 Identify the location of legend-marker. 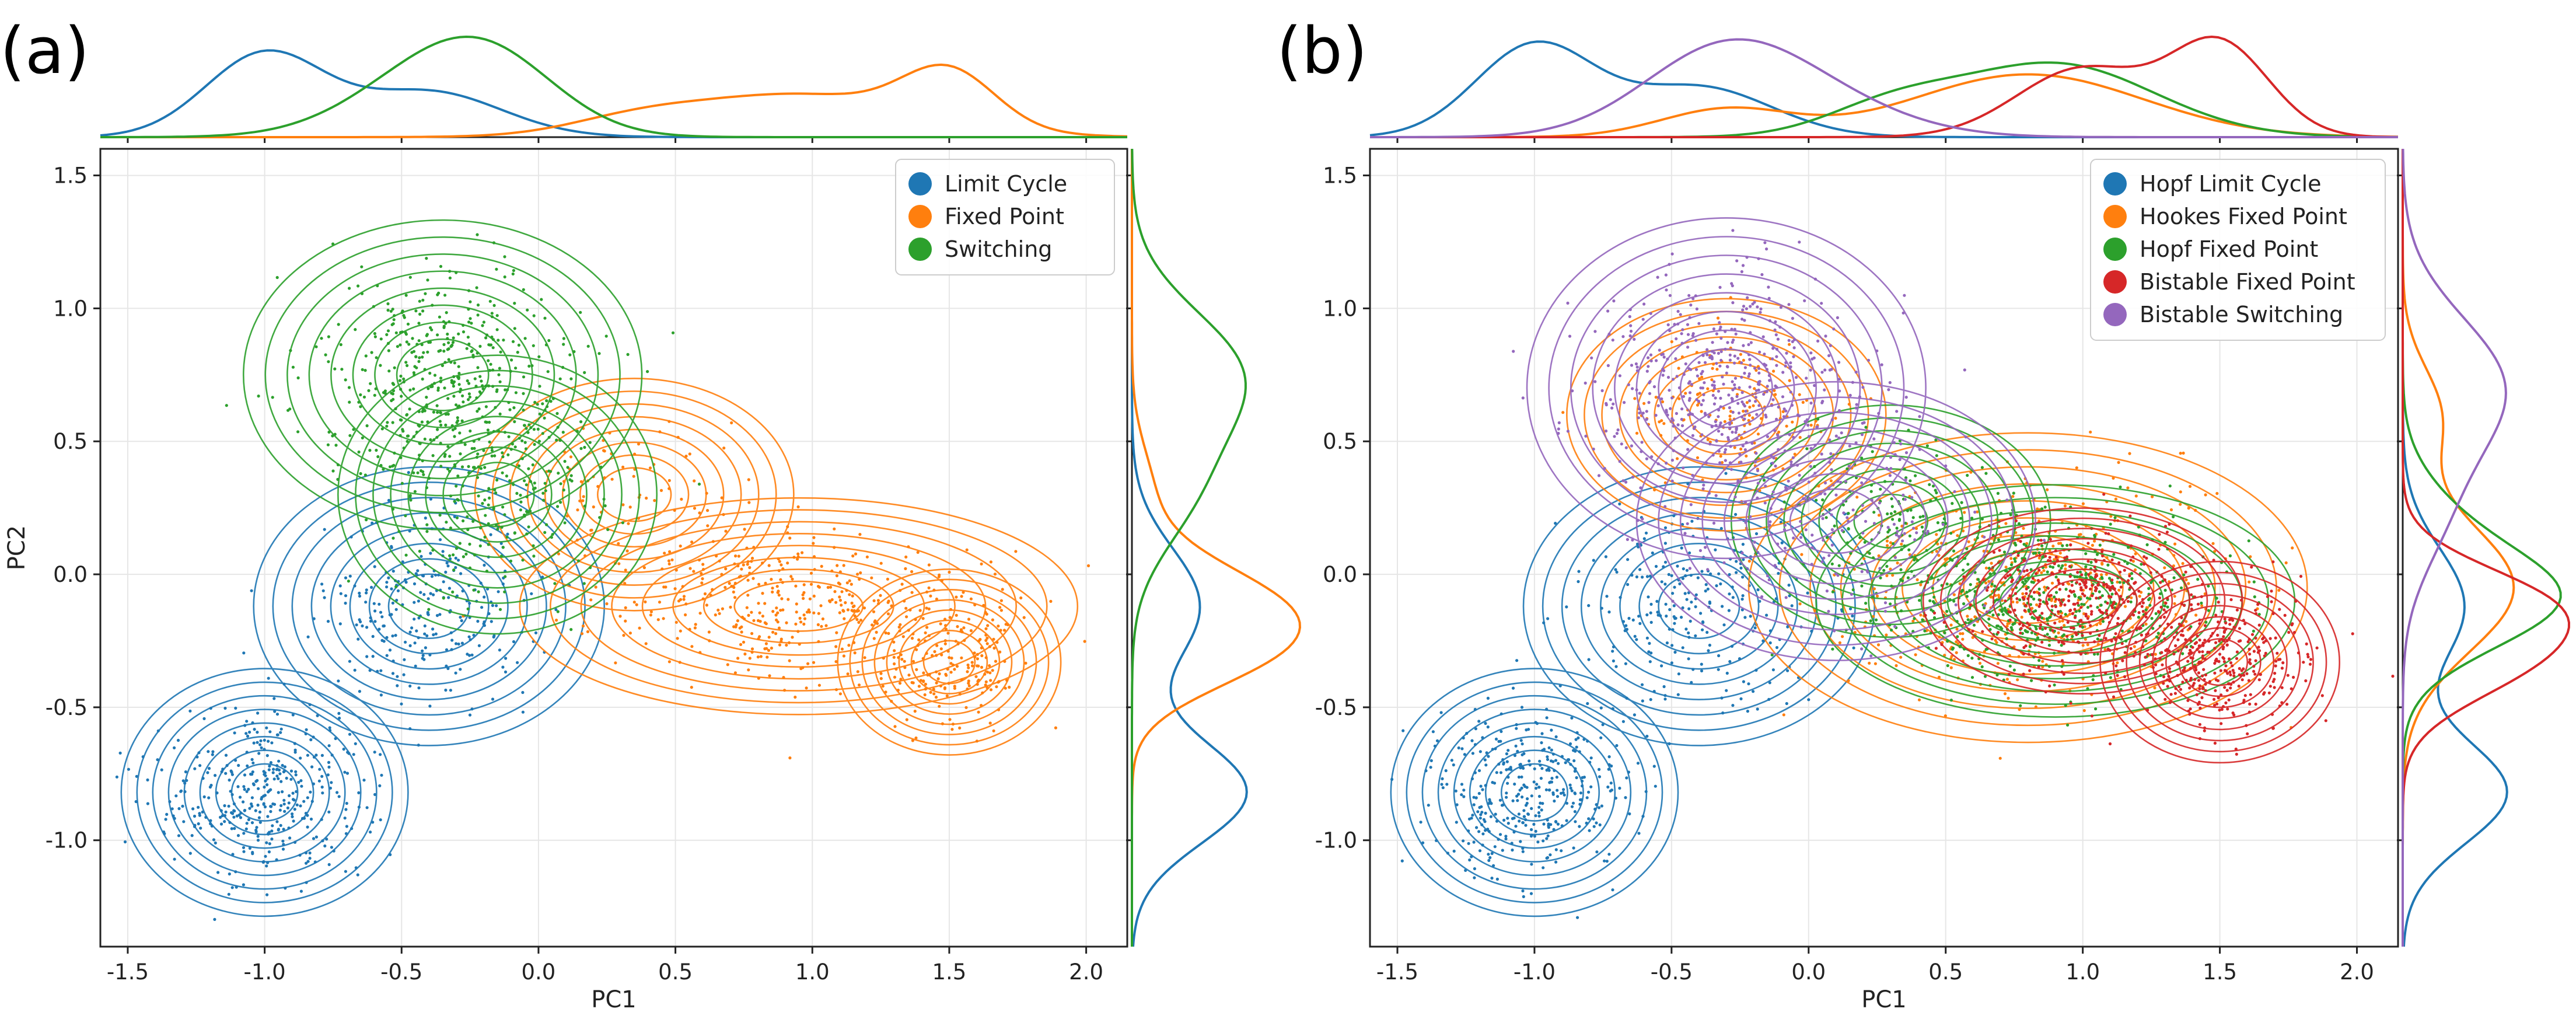
(920, 217).